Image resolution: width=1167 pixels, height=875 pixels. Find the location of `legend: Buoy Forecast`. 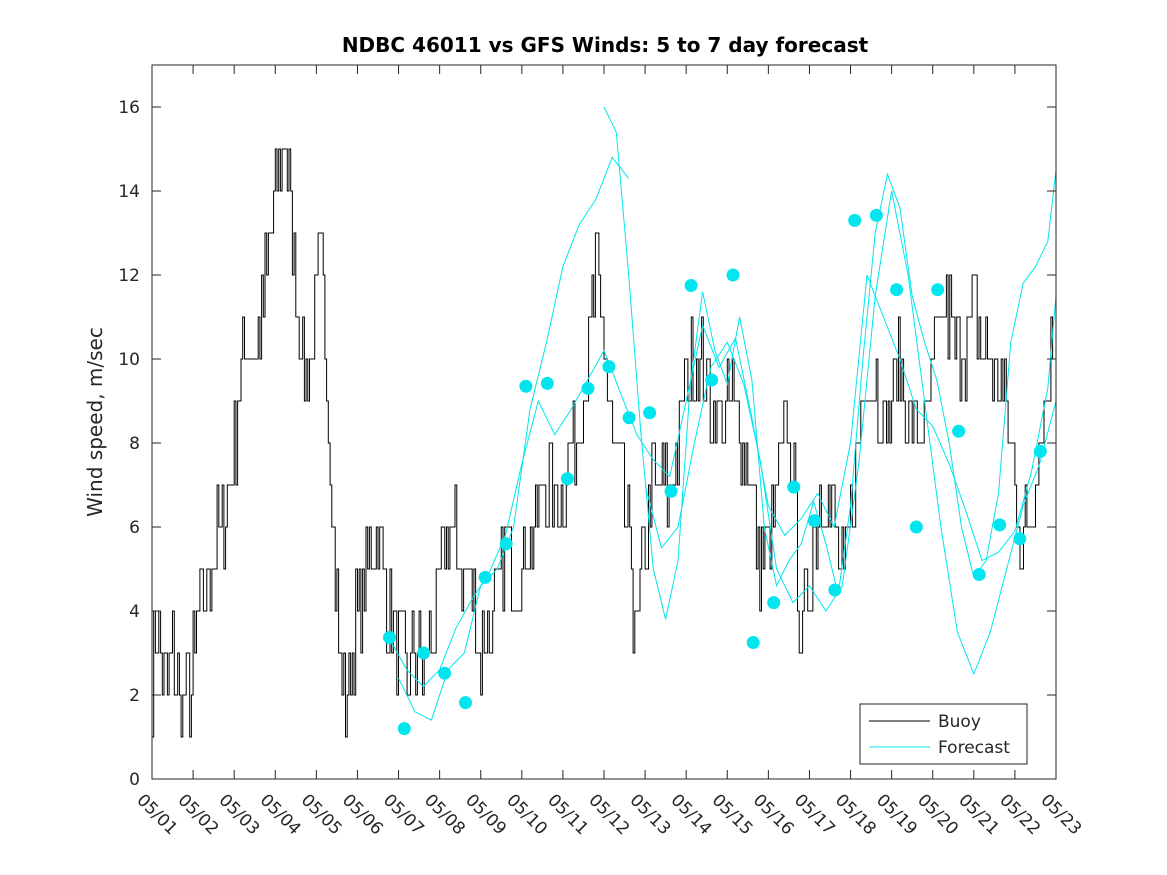

legend: Buoy Forecast is located at coordinates (943, 734).